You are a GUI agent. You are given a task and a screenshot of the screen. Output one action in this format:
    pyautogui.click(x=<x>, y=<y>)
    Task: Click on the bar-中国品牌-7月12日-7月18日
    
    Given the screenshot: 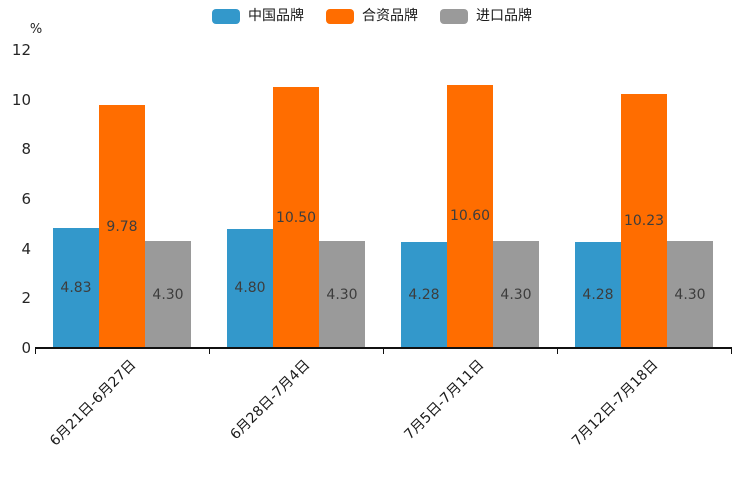 What is the action you would take?
    pyautogui.click(x=598, y=294)
    